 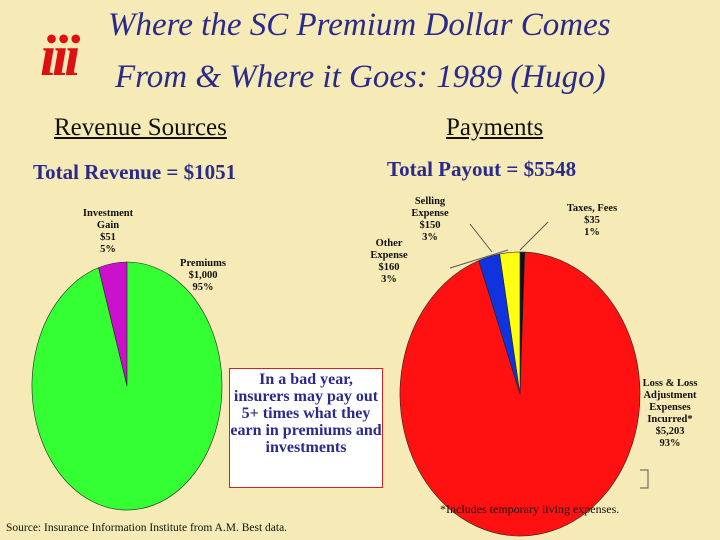 I want to click on percent-label: 95%, so click(x=203, y=287).